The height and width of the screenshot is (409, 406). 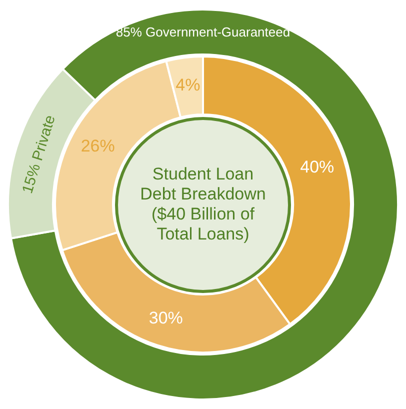 What do you see at coordinates (165, 318) in the screenshot?
I see `data-label: 30%` at bounding box center [165, 318].